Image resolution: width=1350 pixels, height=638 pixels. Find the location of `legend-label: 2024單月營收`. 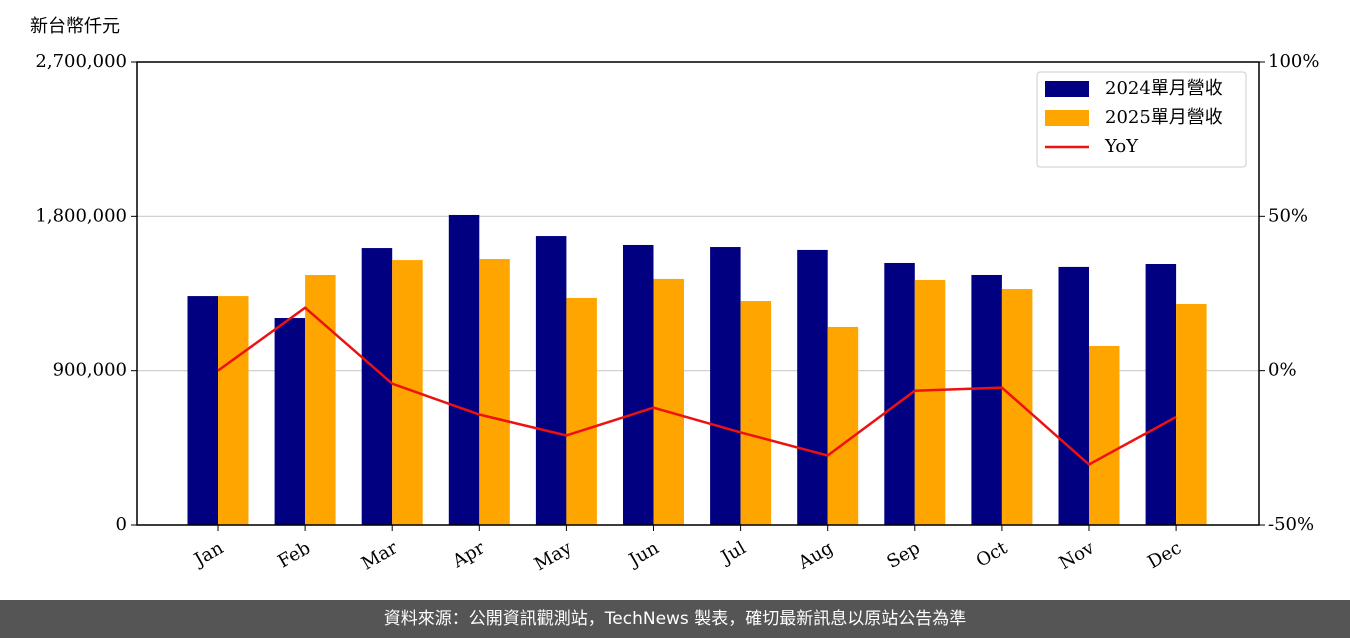

legend-label: 2024單月營收 is located at coordinates (1164, 88).